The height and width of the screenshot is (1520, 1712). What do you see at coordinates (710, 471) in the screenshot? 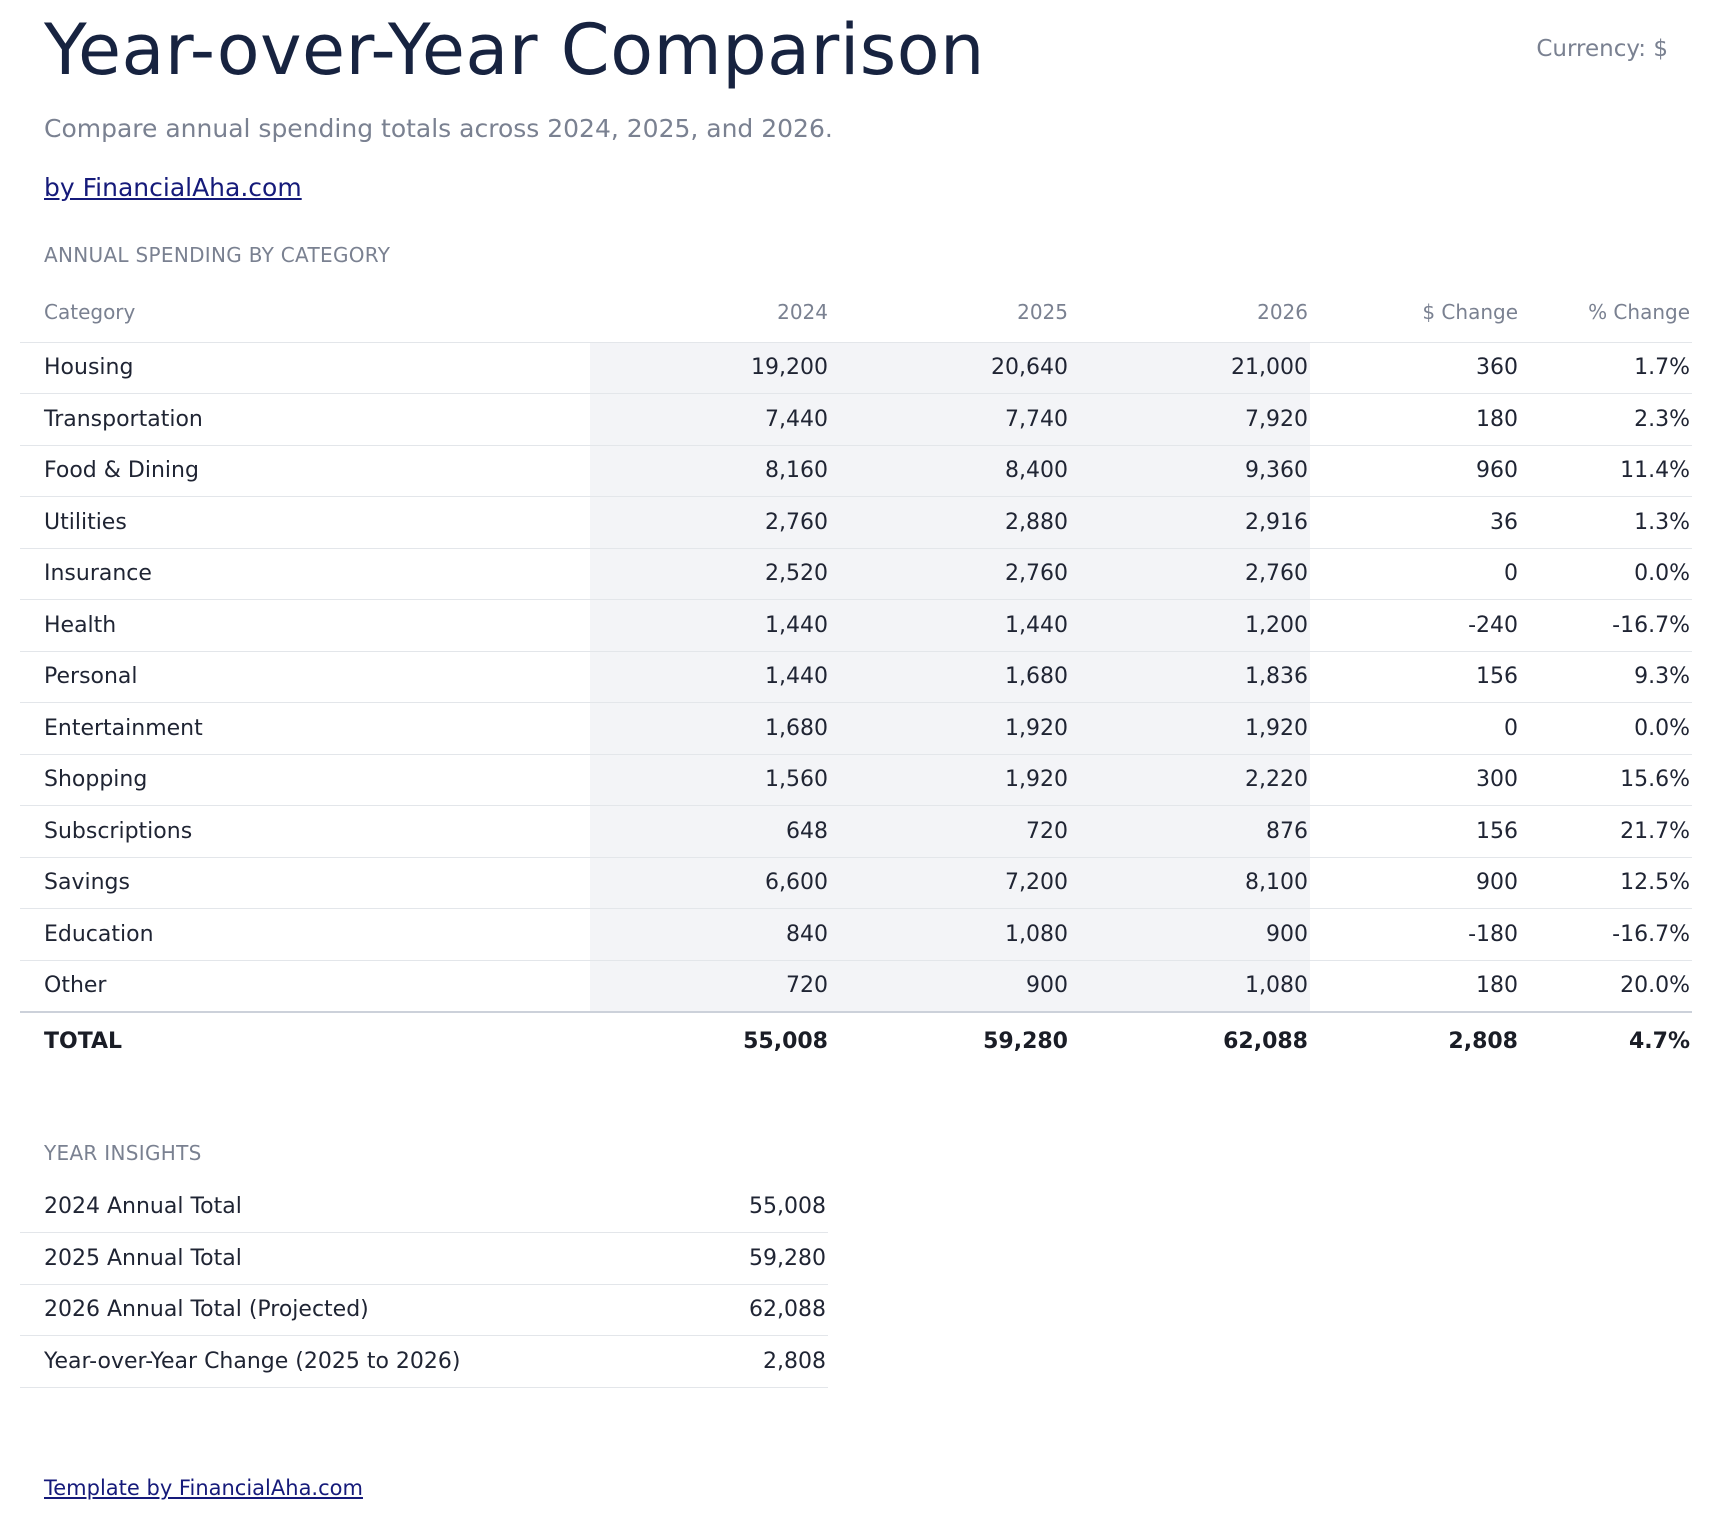
I see `cell-2024: 8,160` at bounding box center [710, 471].